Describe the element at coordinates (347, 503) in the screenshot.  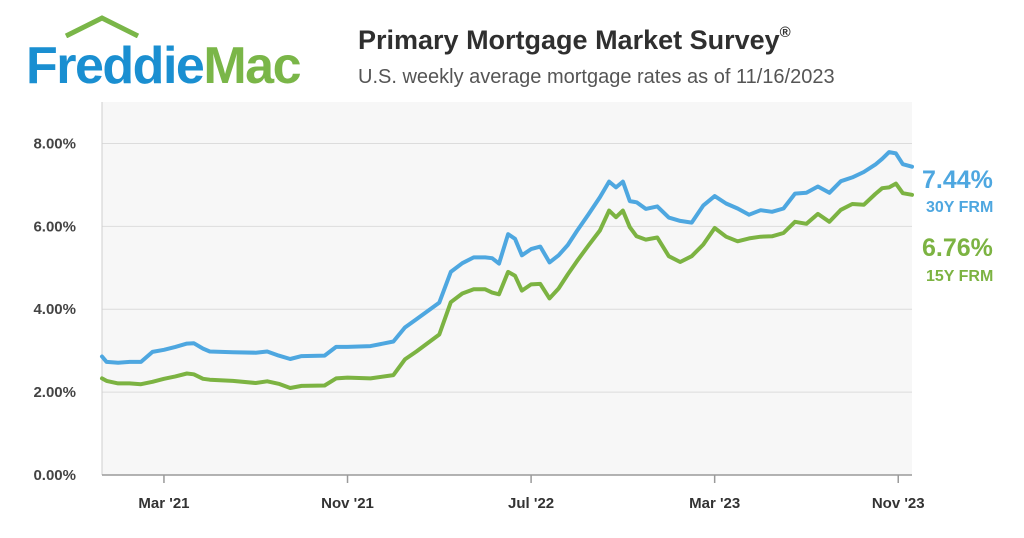
I see `x-tick-label: Nov '21` at that location.